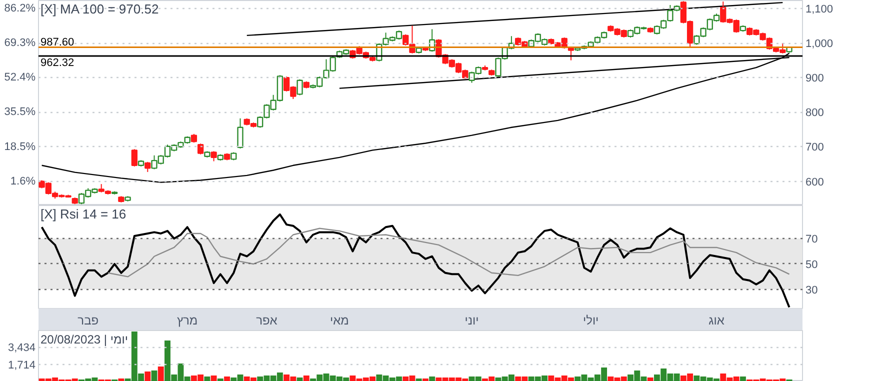 This screenshot has width=882, height=381. What do you see at coordinates (815, 182) in the screenshot?
I see `y-tick-label: 600` at bounding box center [815, 182].